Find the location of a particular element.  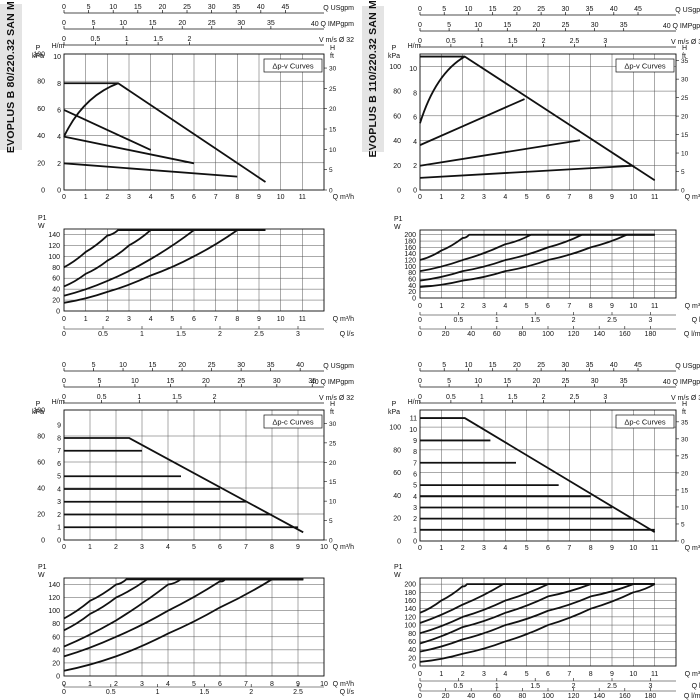

ft-tick-label: 20 is located at coordinates (685, 473).